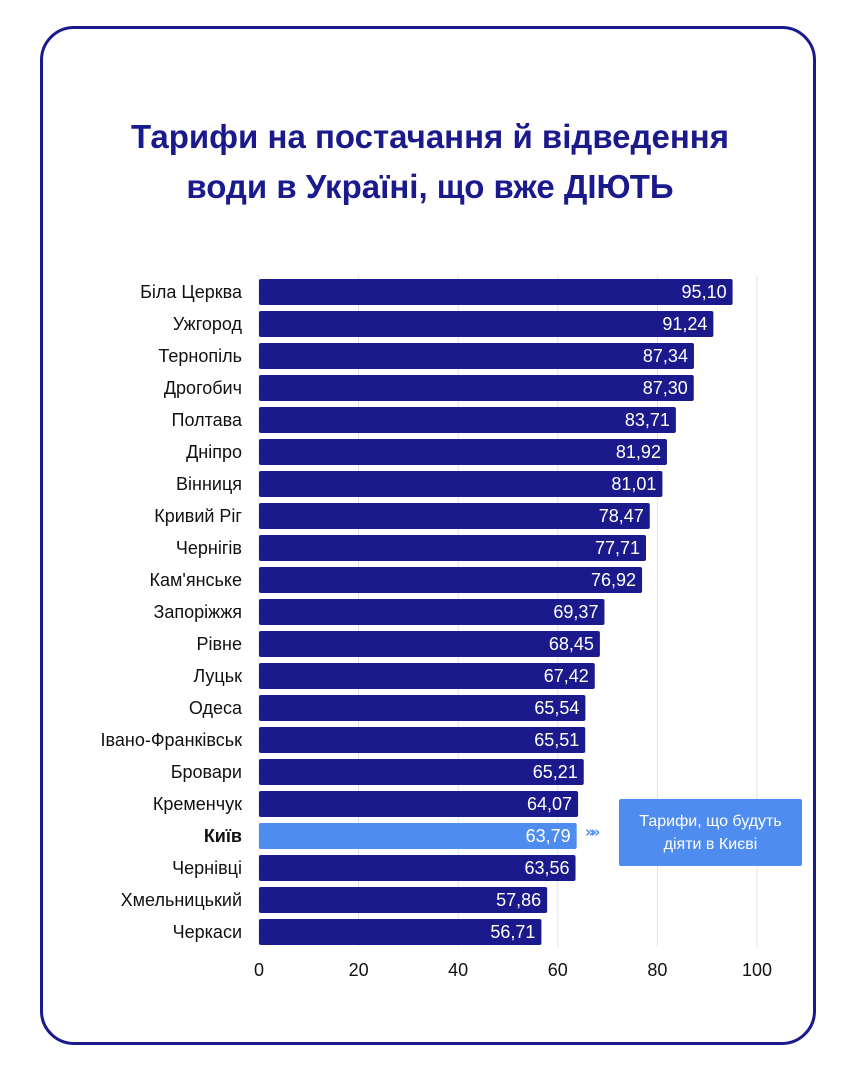 The image size is (860, 1075). What do you see at coordinates (198, 612) in the screenshot?
I see `category-label: Запоріжжя` at bounding box center [198, 612].